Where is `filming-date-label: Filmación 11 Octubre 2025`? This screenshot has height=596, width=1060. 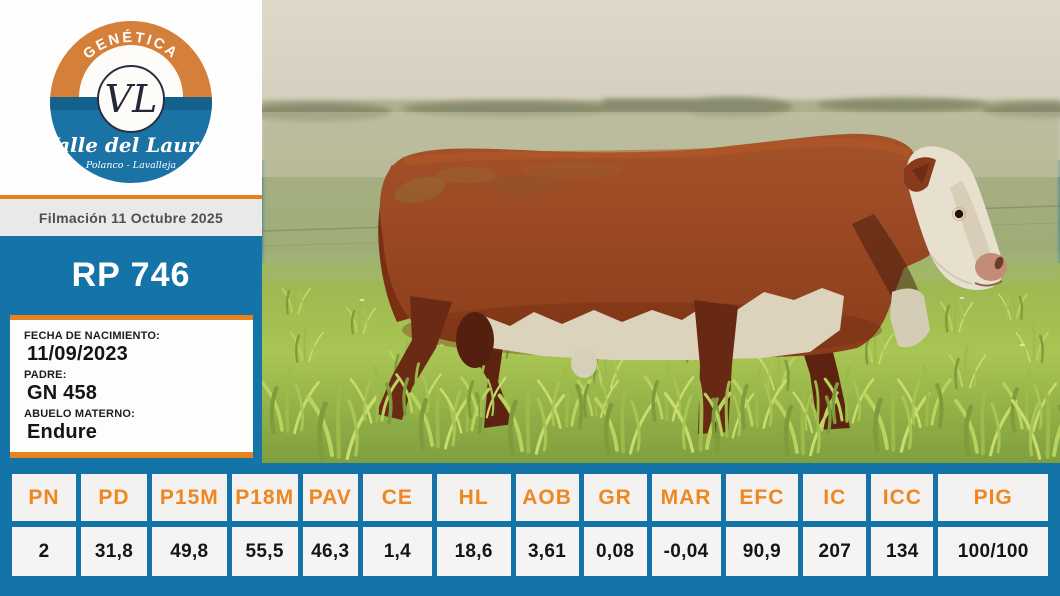 filming-date-label: Filmación 11 Octubre 2025 is located at coordinates (131, 217).